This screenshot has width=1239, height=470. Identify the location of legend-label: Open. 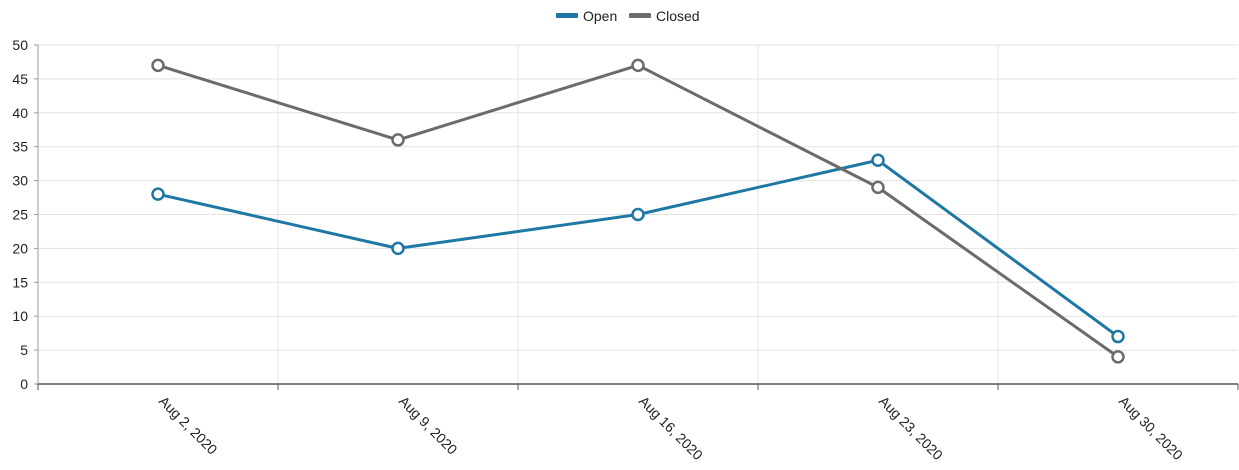
(600, 16).